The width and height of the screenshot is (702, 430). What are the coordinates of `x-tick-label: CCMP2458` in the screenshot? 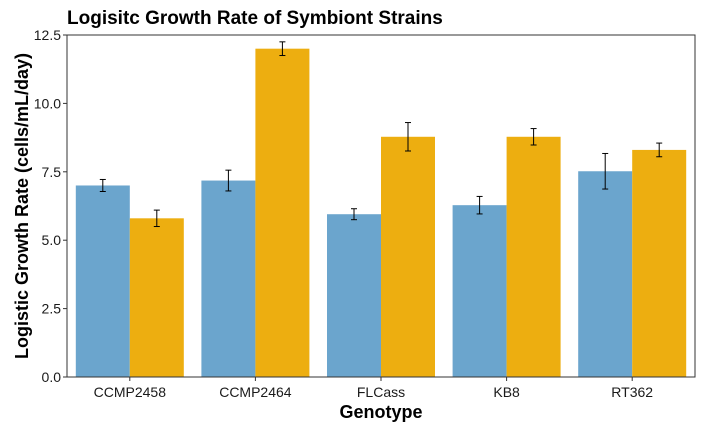 It's located at (130, 392).